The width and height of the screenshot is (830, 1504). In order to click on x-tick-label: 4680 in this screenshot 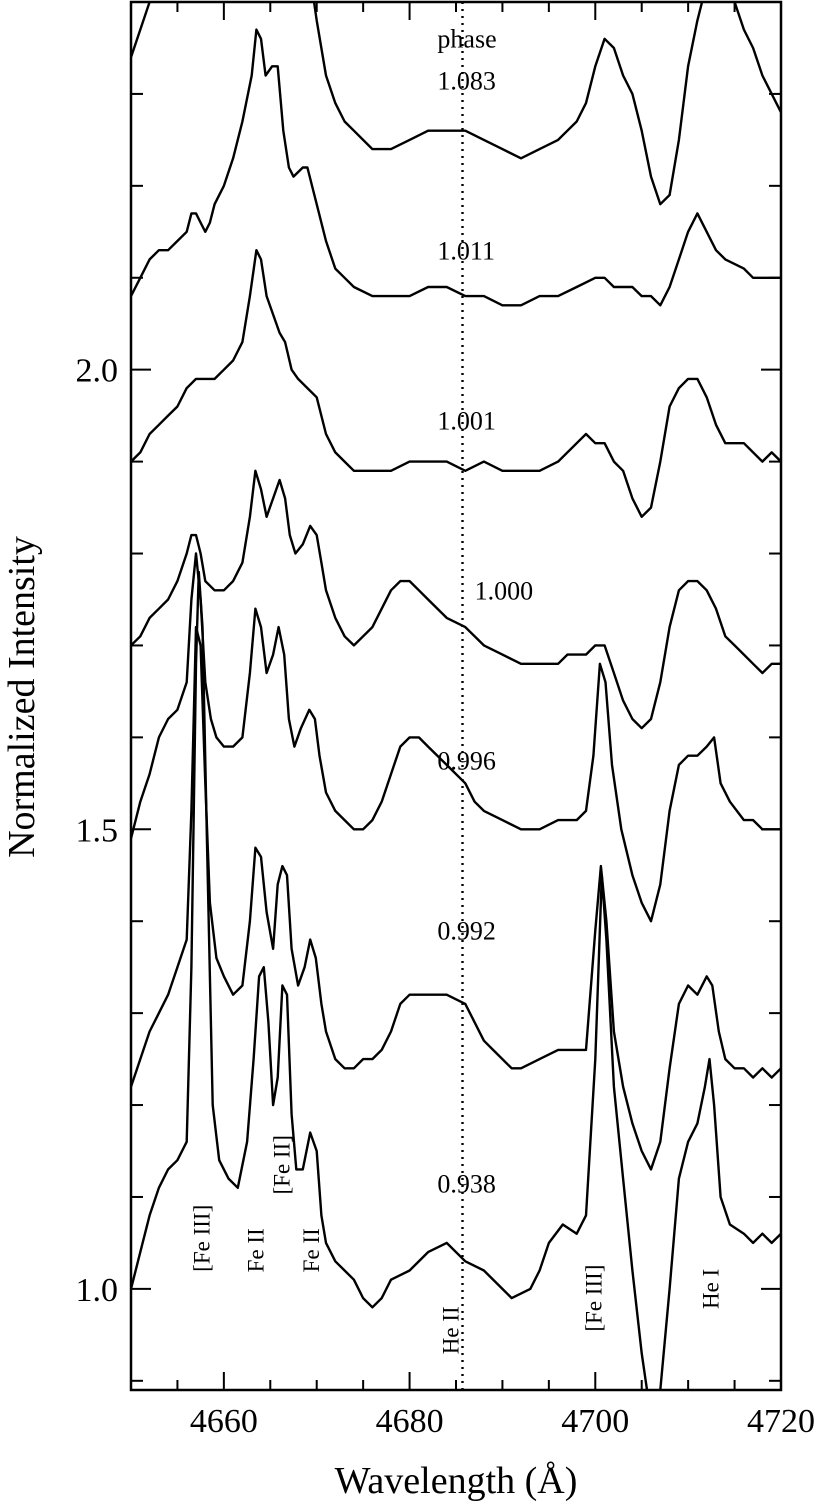, I will do `click(410, 1421)`.